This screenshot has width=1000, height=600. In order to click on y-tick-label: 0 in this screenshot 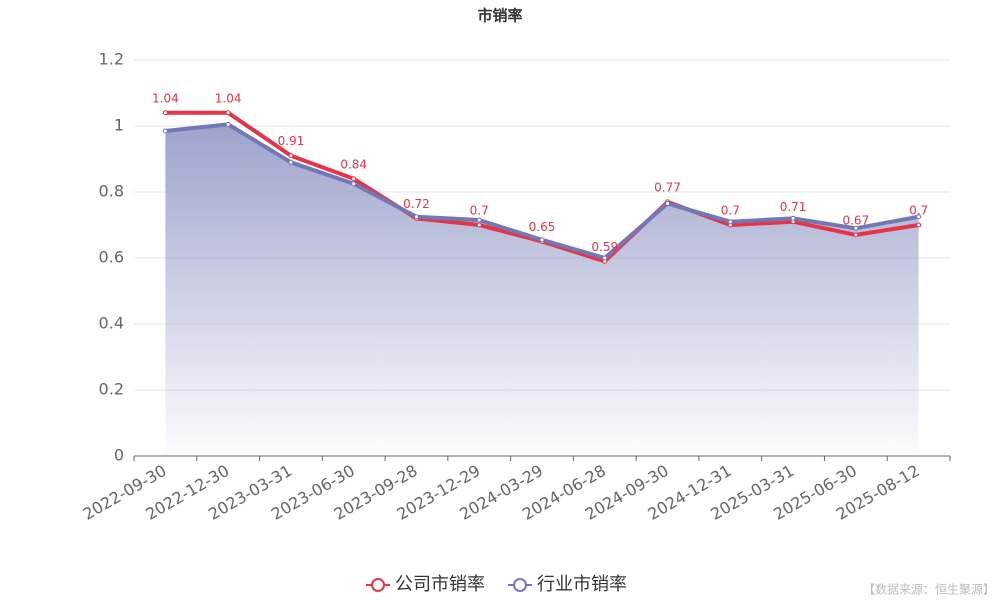, I will do `click(119, 455)`.